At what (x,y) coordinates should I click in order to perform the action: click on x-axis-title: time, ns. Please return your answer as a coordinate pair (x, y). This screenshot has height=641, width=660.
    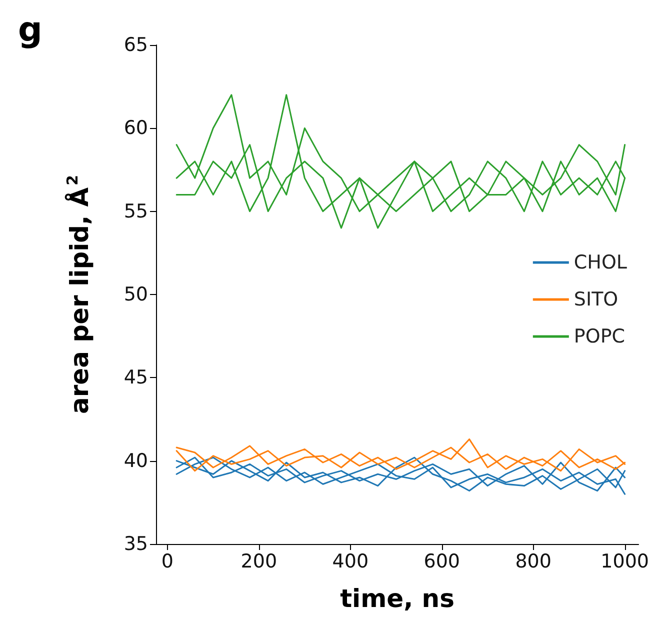
    Looking at the image, I should click on (397, 598).